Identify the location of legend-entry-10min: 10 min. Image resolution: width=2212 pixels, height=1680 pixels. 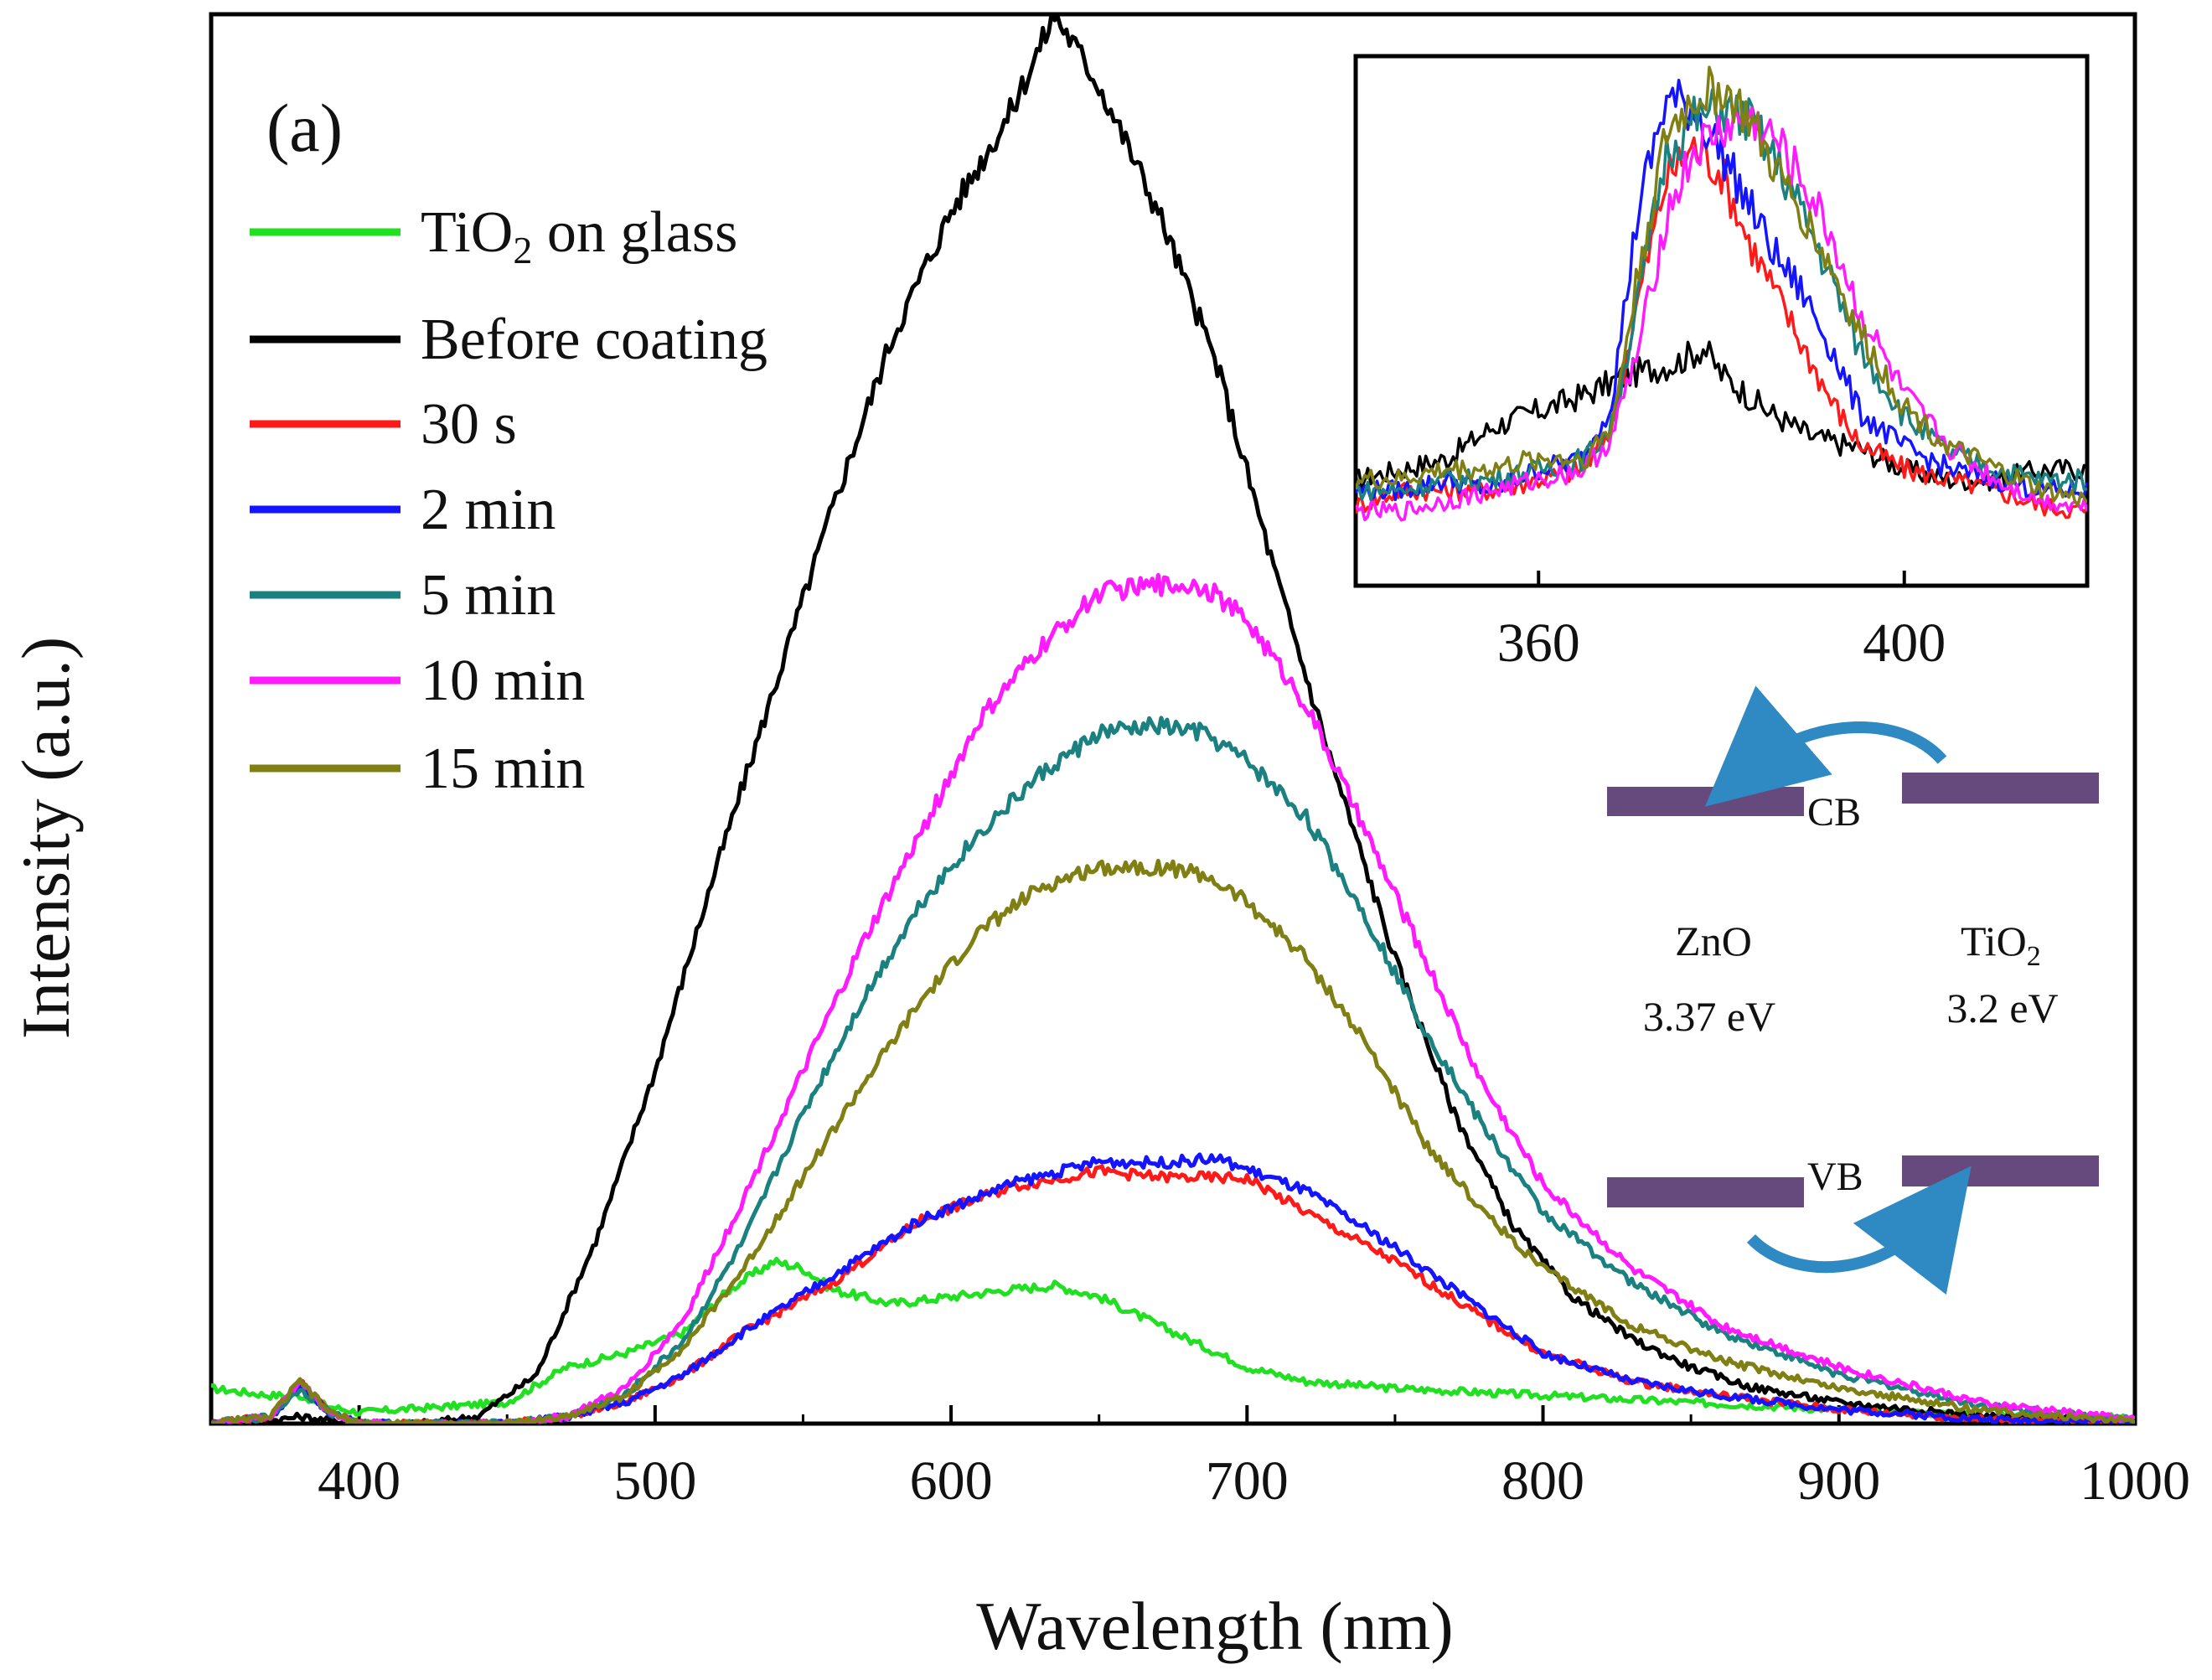
(417, 681).